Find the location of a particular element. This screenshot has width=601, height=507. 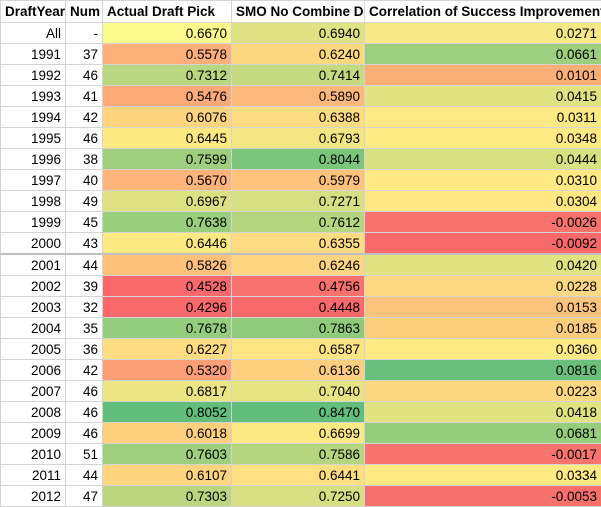

cell-smo-no-combine: 0.4448 is located at coordinates (298, 307).